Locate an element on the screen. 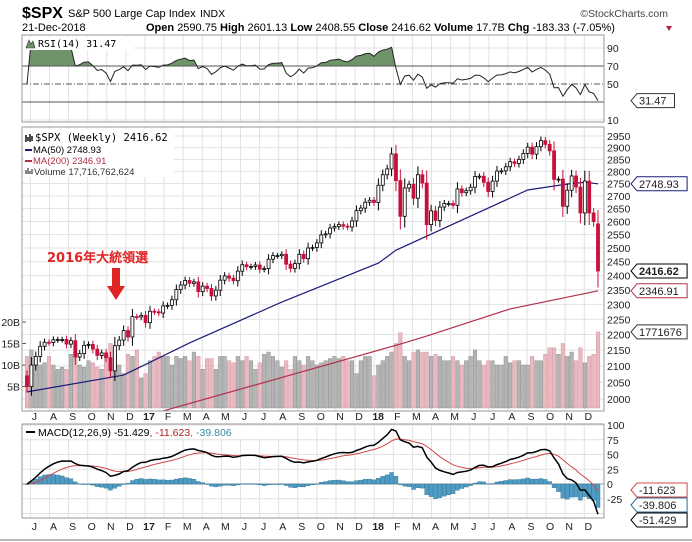 This screenshot has height=542, width=692. month-label: 18 is located at coordinates (378, 417).